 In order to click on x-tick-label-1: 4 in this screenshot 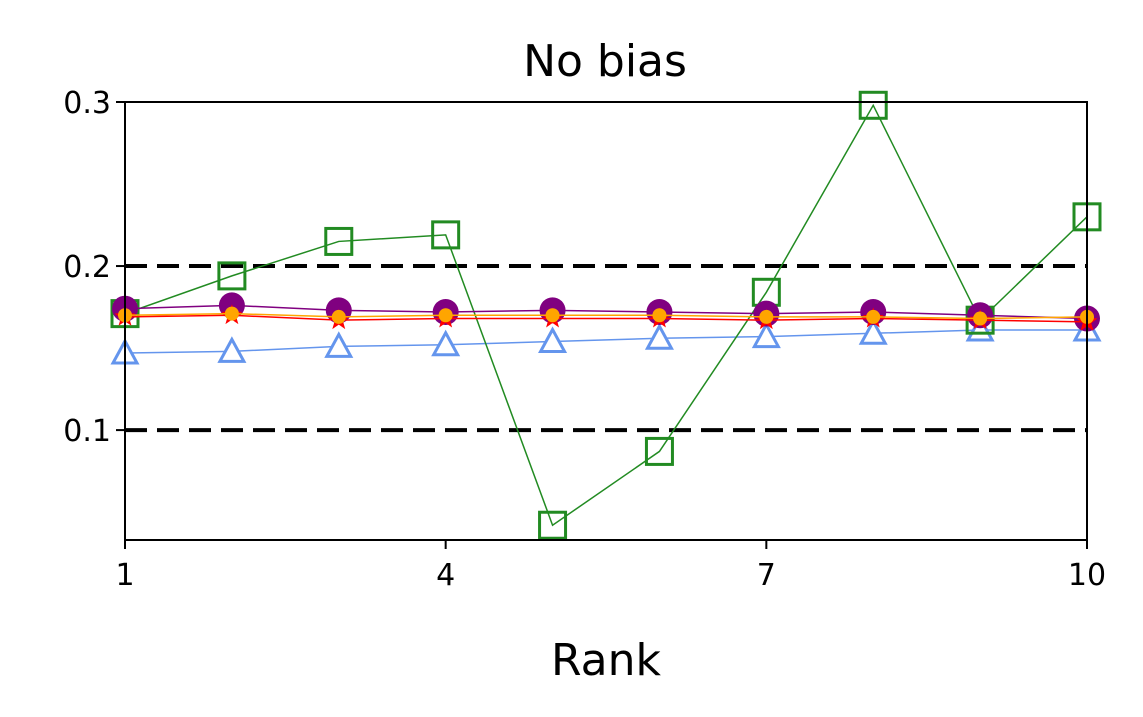, I will do `click(445, 575)`.